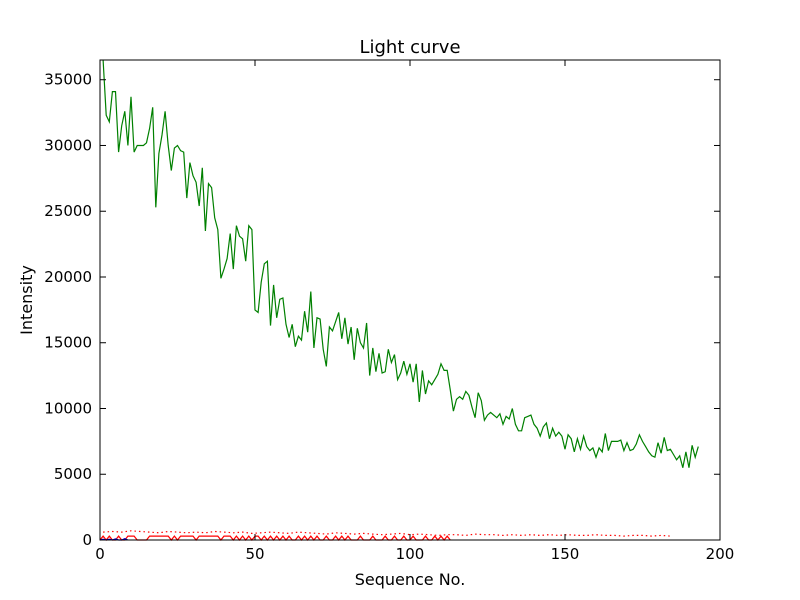  Describe the element at coordinates (26, 300) in the screenshot. I see `y-axis-label: Intensity` at that location.